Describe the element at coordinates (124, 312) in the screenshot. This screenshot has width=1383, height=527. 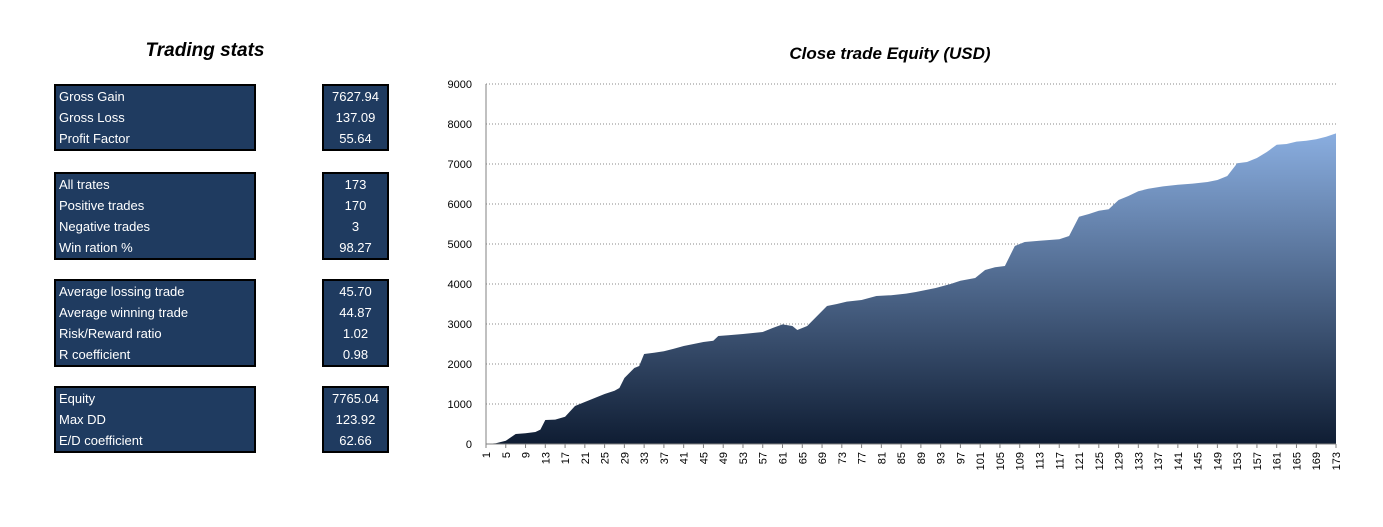
I see `stat-label: Average winning trade` at that location.